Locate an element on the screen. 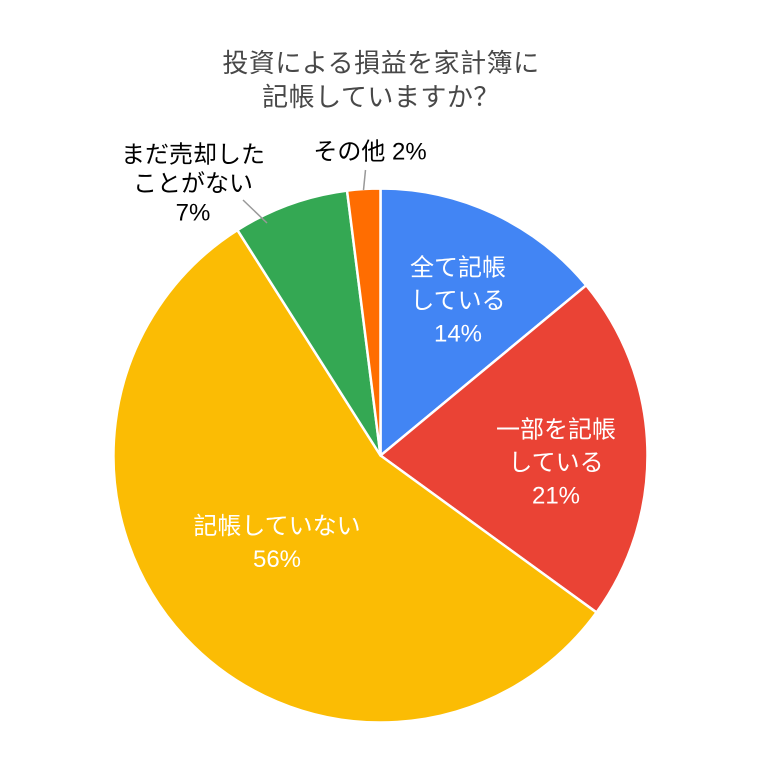 Image resolution: width=762 pixels, height=773 pixels. pie-slice-label-0-line-0: 全て記帳 is located at coordinates (458, 268).